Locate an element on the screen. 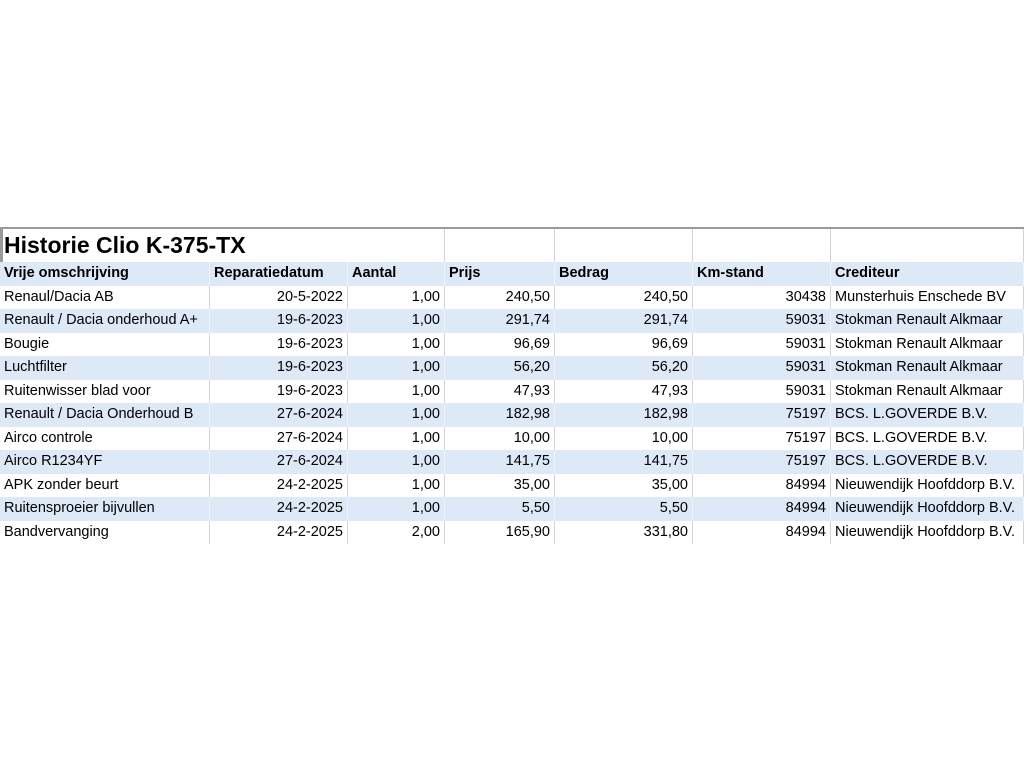  cell-km-reading: 30438 is located at coordinates (762, 297).